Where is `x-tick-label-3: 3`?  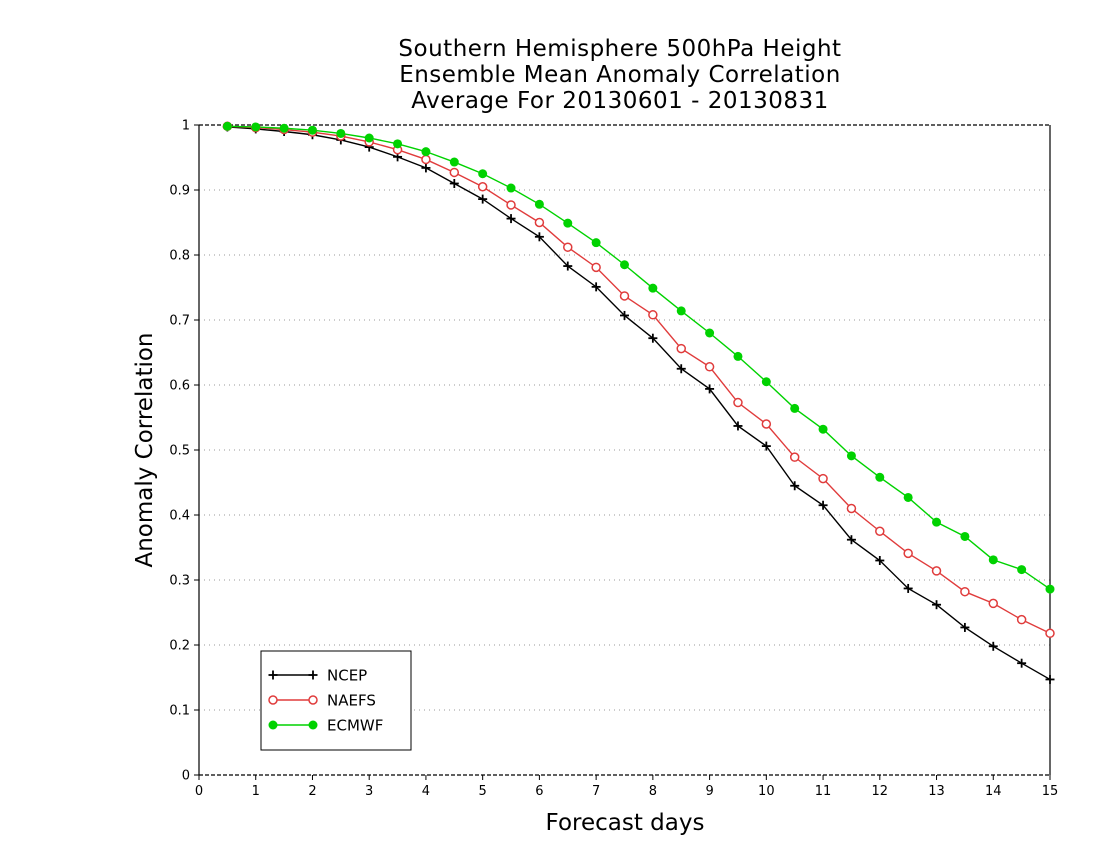 x-tick-label-3: 3 is located at coordinates (369, 791).